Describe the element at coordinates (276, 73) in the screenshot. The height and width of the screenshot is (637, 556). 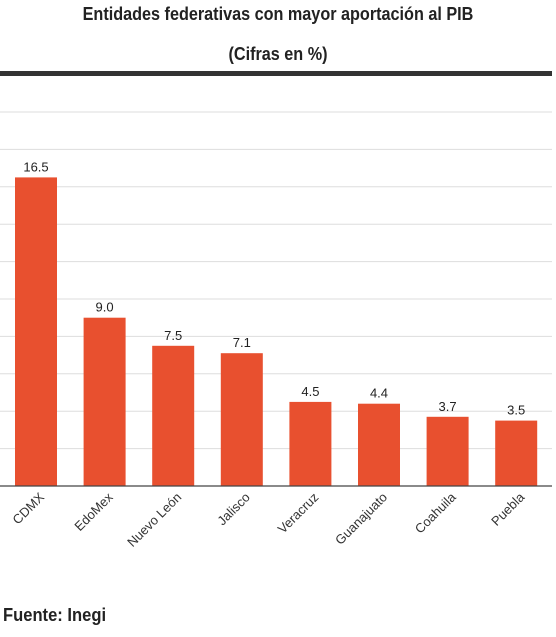
I see `title-rule` at that location.